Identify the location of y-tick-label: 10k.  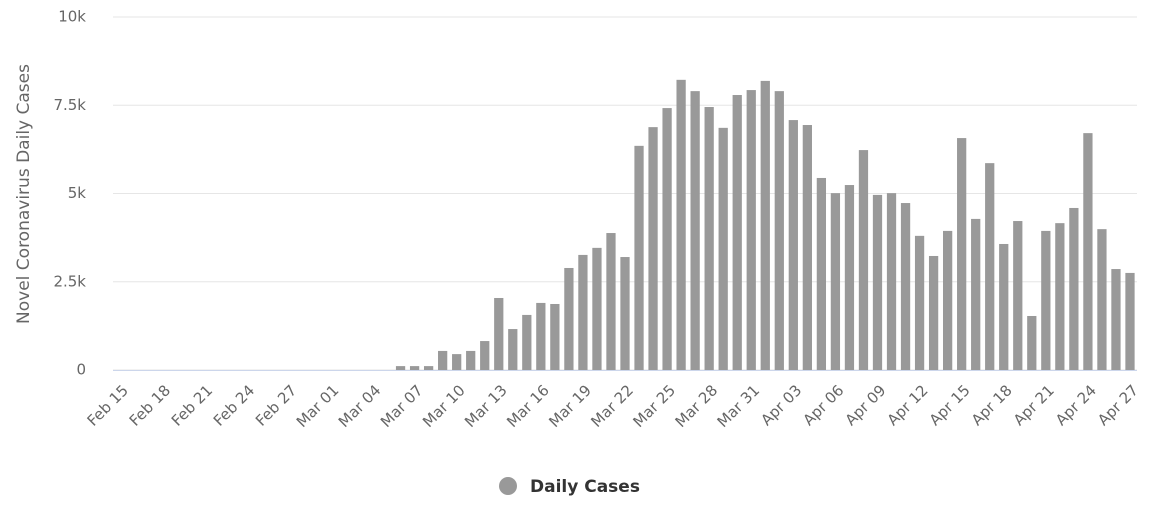
(72, 17).